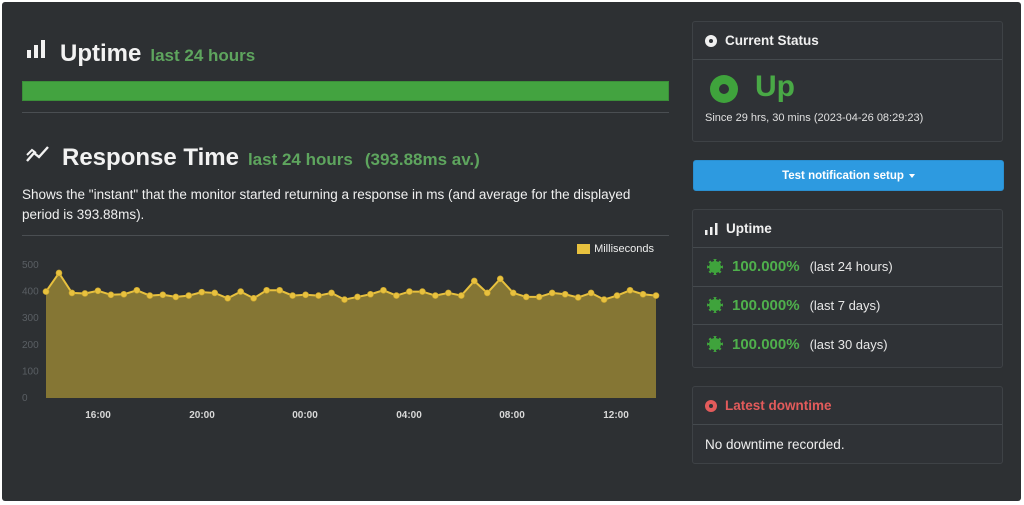  Describe the element at coordinates (30, 292) in the screenshot. I see `y-tick-label: 400` at that location.